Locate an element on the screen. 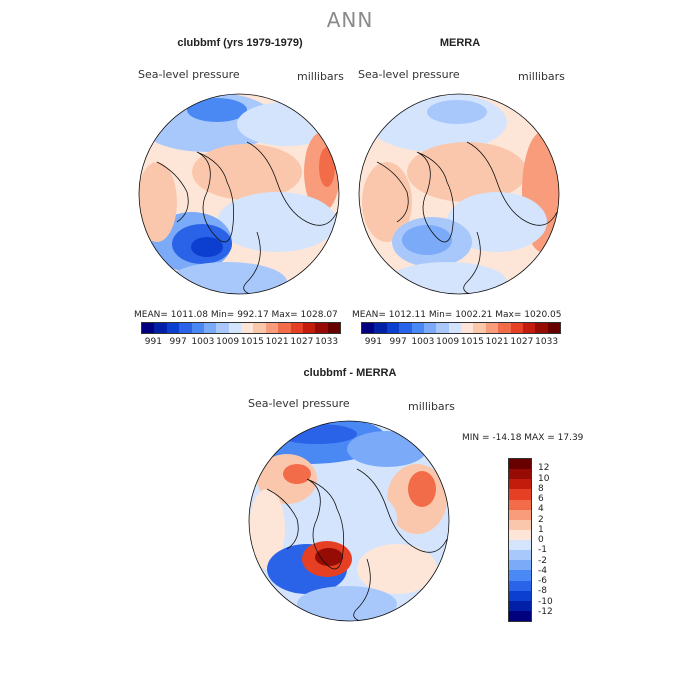 This screenshot has width=700, height=700. right-polar-map is located at coordinates (459, 194).